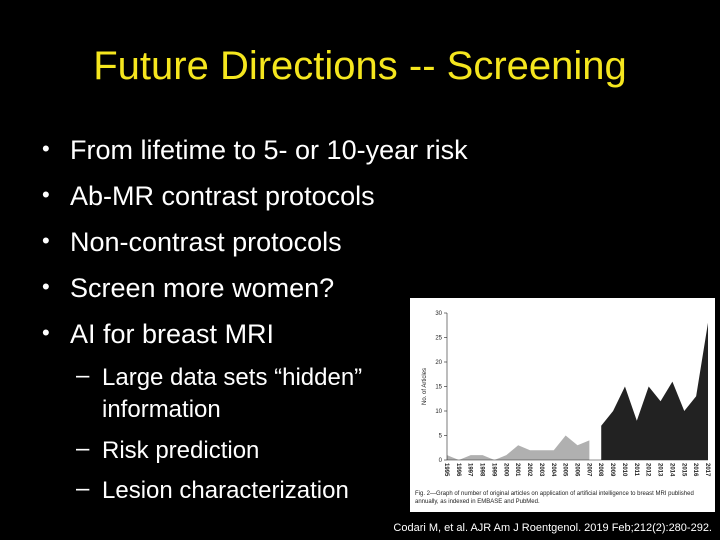 The width and height of the screenshot is (720, 540). I want to click on y-tick-label: 0, so click(441, 461).